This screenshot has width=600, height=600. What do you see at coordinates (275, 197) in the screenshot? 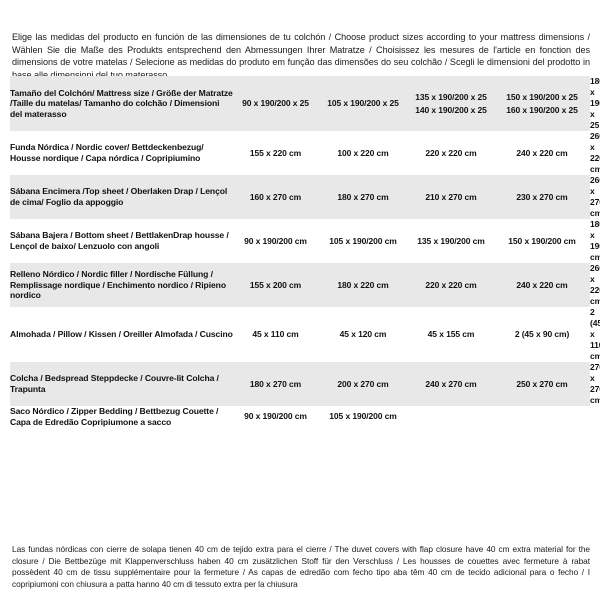
I see `cell-value: 160 x 270 cm` at bounding box center [275, 197].